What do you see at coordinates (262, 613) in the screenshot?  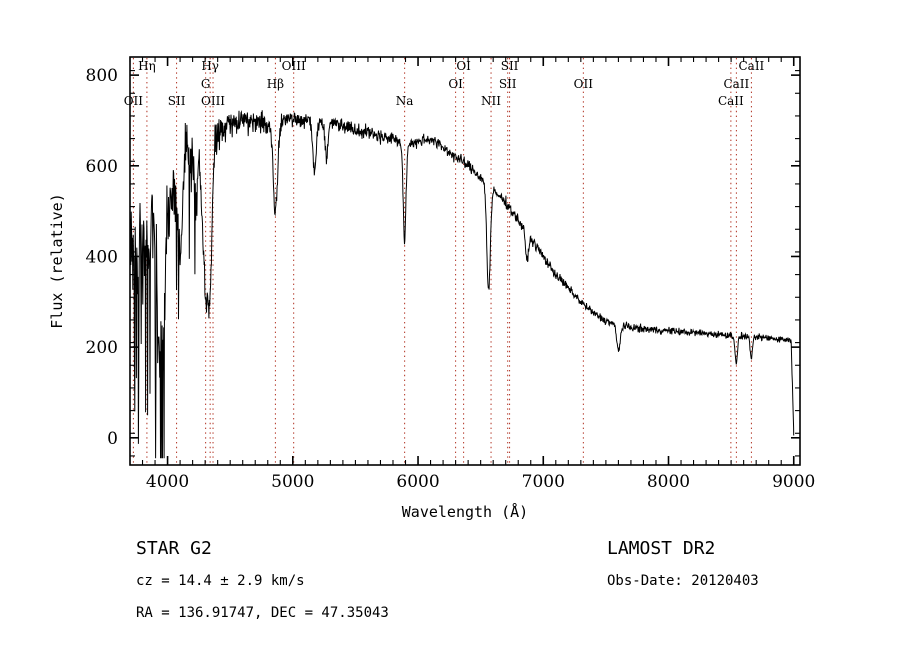 I see `metadata-coordinates: RA = 136.91747, DEC = 47.35043` at bounding box center [262, 613].